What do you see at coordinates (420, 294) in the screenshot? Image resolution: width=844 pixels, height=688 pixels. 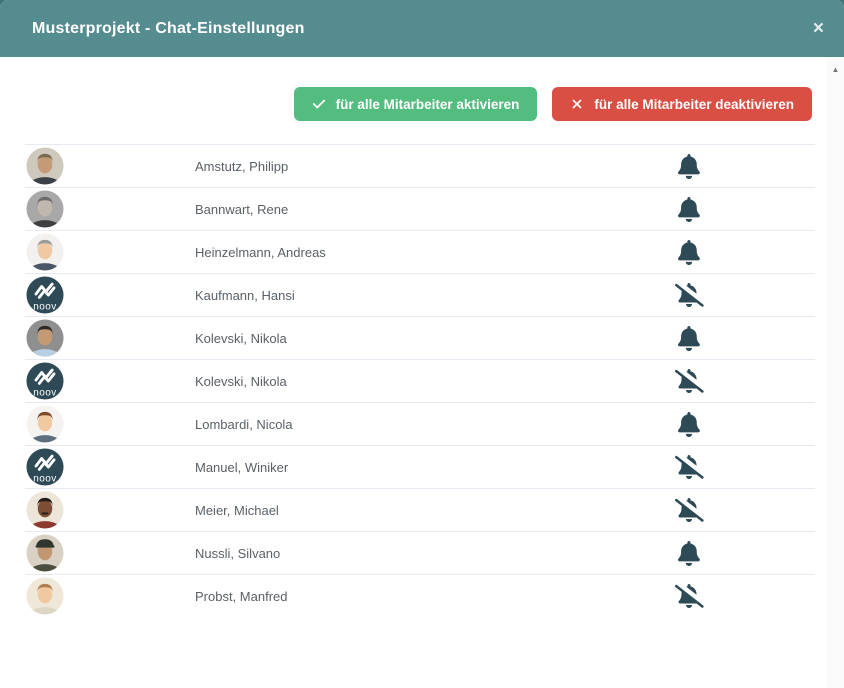 I see `member-row: noov Kaufmann, Hansi` at bounding box center [420, 294].